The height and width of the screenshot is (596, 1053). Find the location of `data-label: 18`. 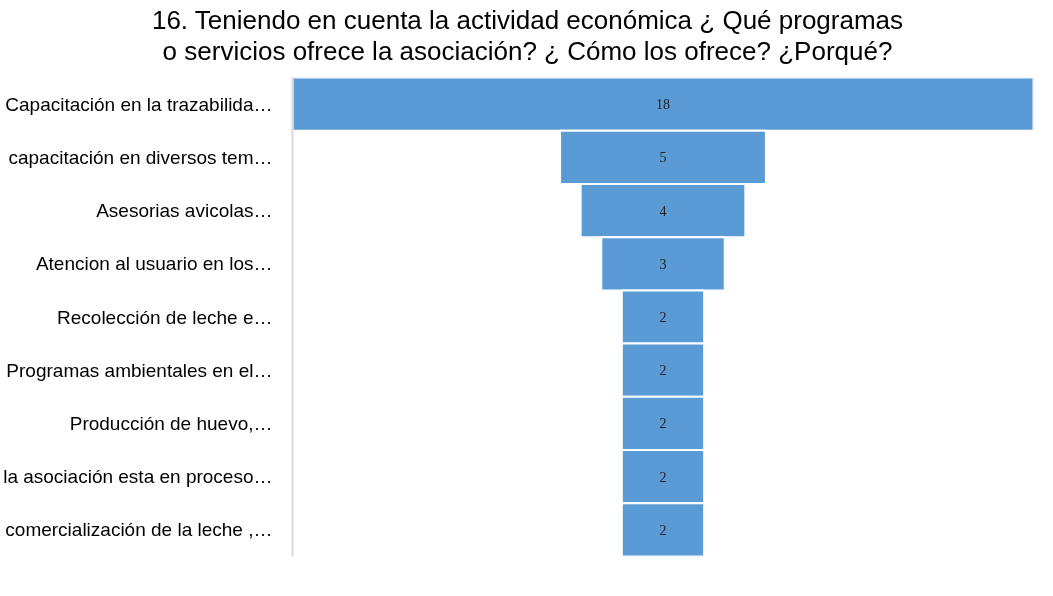

data-label: 18 is located at coordinates (663, 105).